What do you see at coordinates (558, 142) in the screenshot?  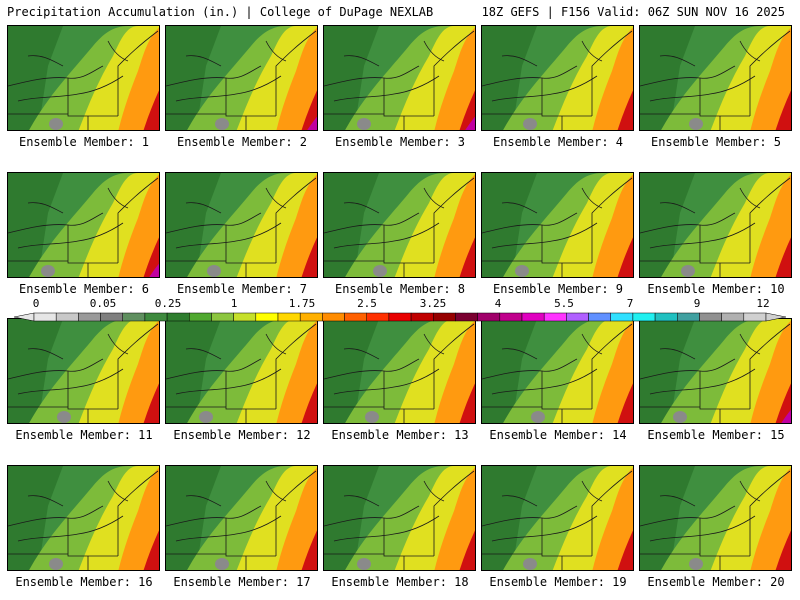 I see `ensemble-member-caption: Ensemble Member: 4` at bounding box center [558, 142].